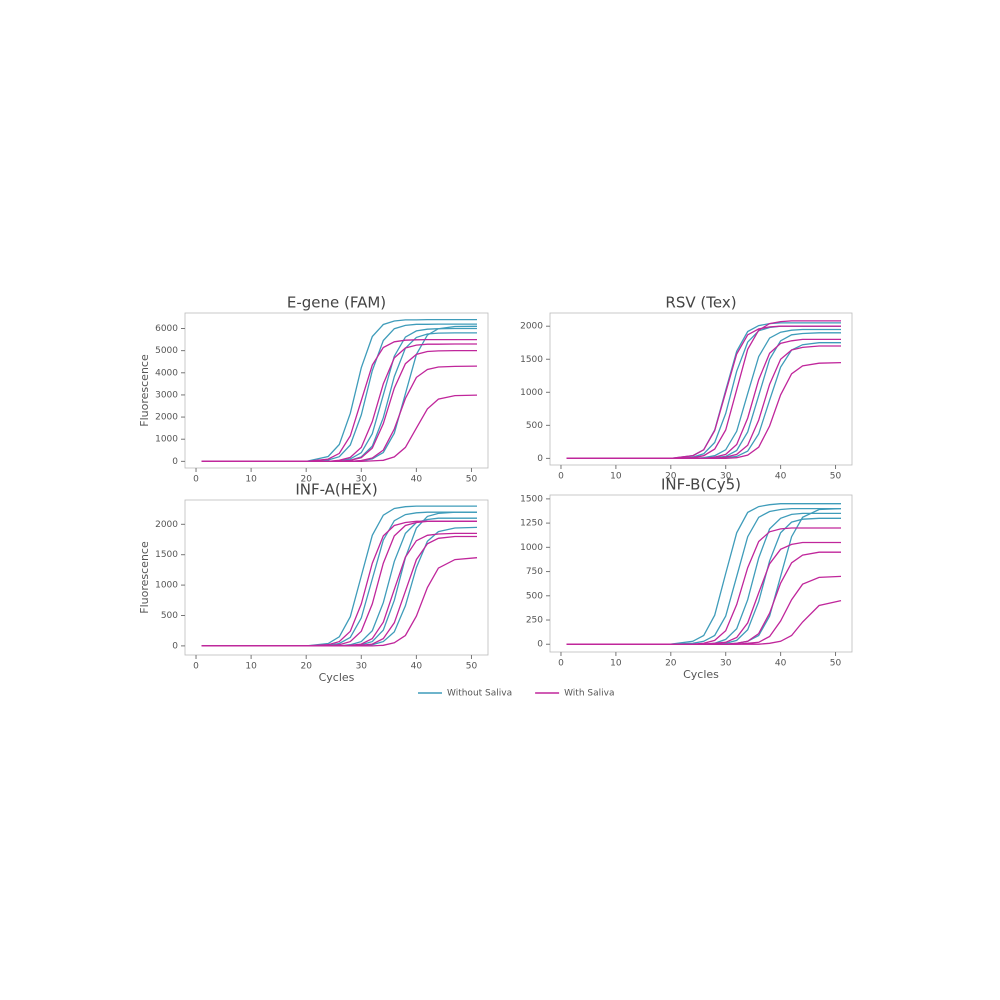 This screenshot has height=1000, width=1000. What do you see at coordinates (166, 351) in the screenshot?
I see `y-tick-label: 5000` at bounding box center [166, 351].